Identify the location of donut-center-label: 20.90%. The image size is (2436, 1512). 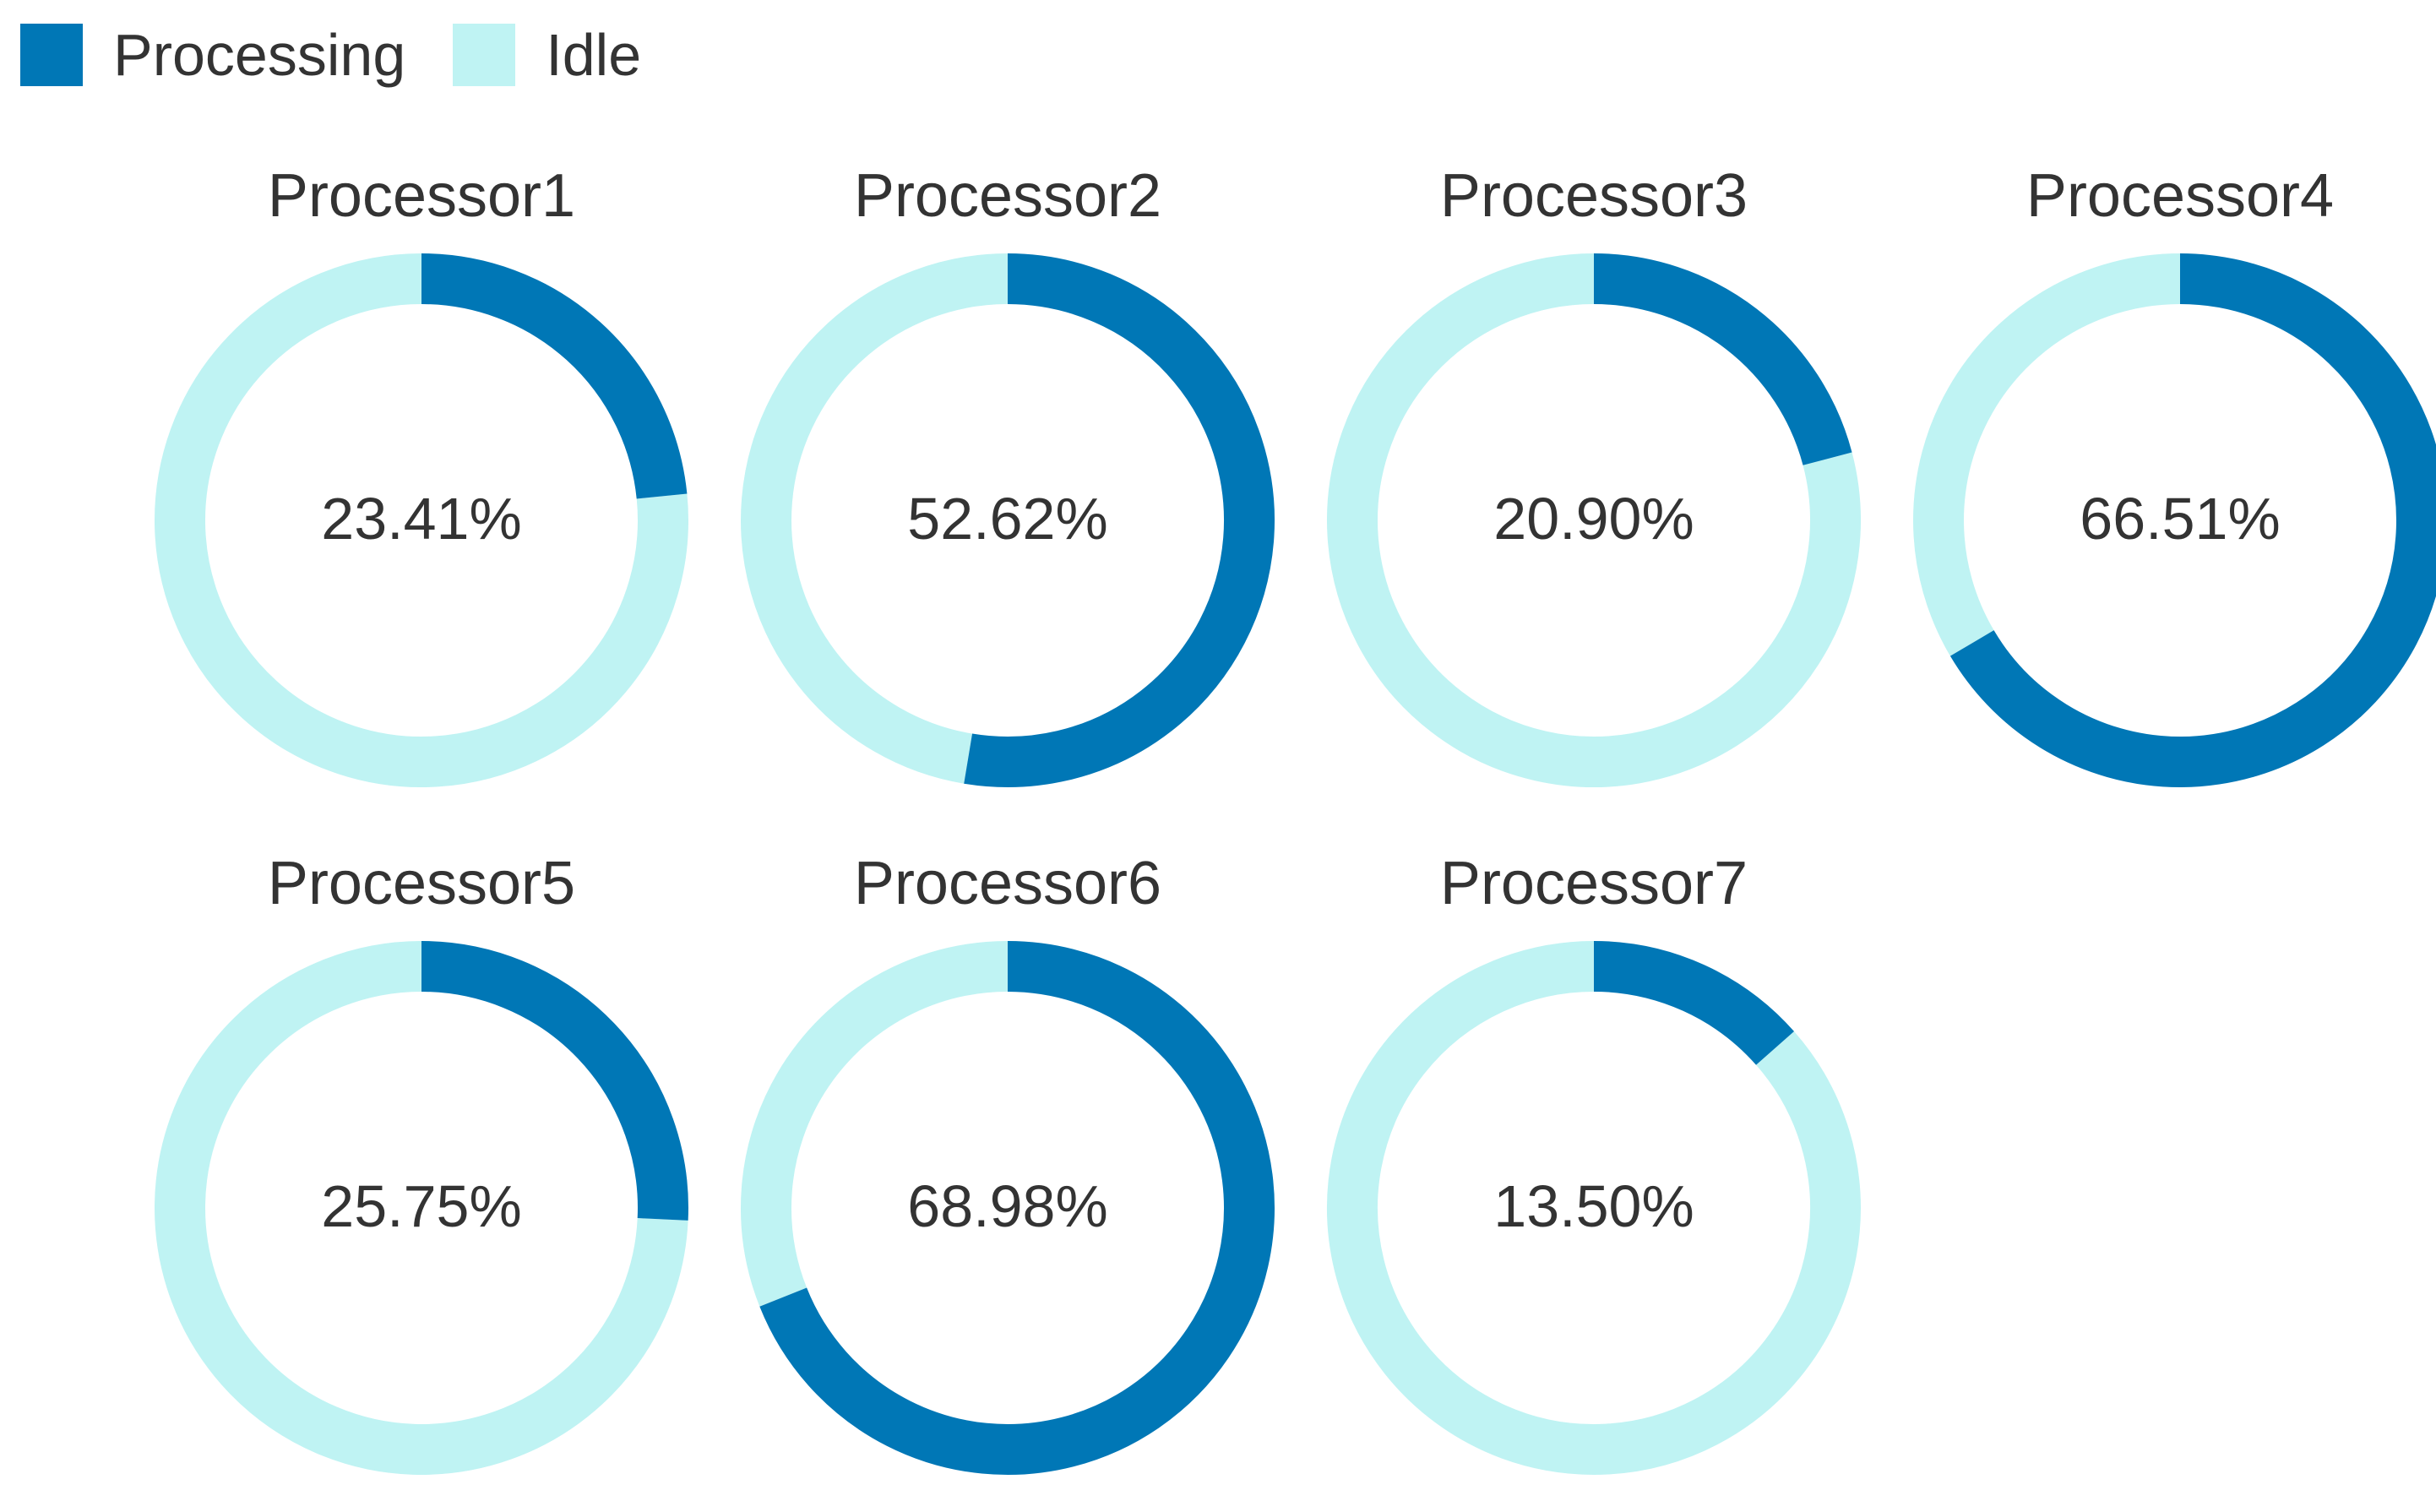
(1593, 519).